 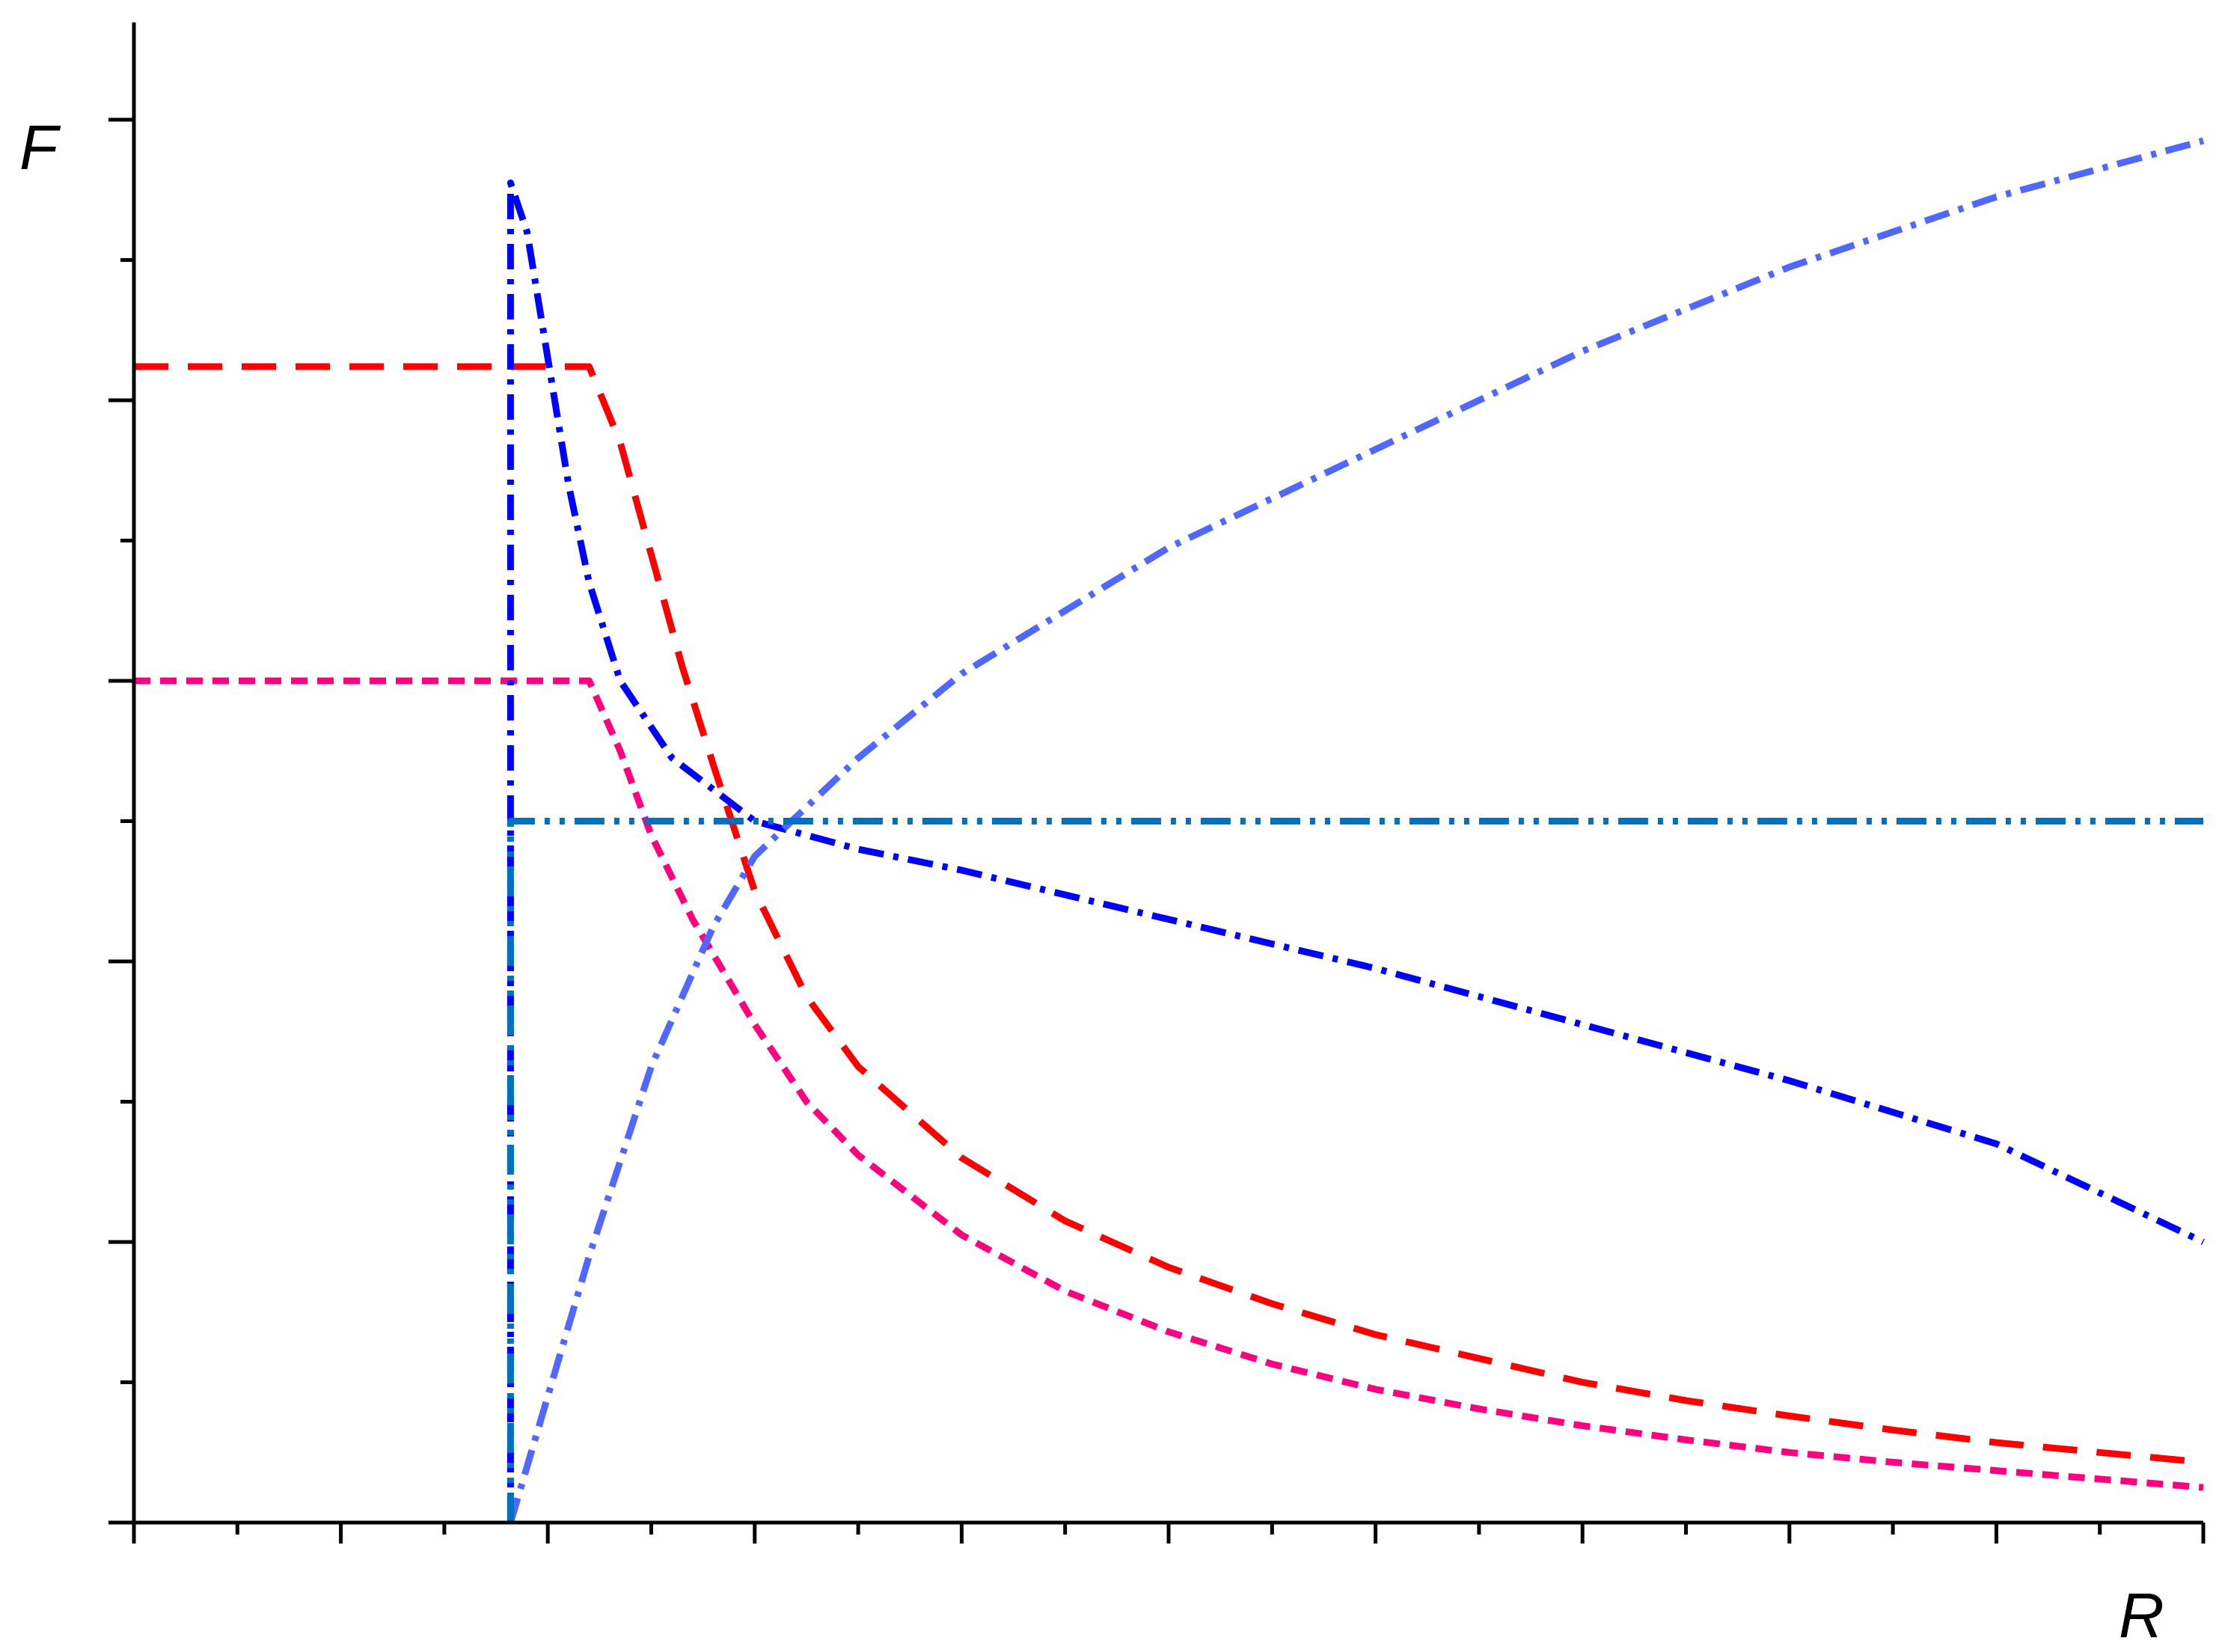 I want to click on x-axis-label: R, so click(x=2141, y=1615).